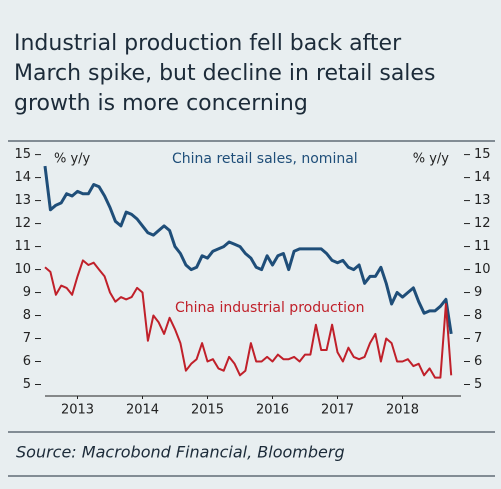 The image size is (501, 489). I want to click on x-tick-label: 2017, so click(337, 410).